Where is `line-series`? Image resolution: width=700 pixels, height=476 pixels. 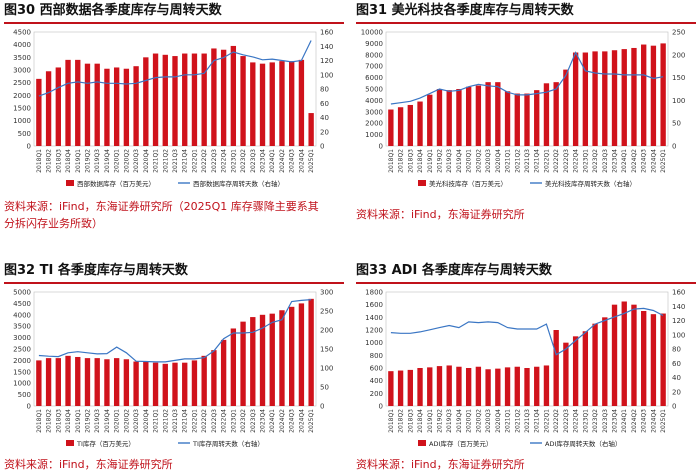 line-series is located at coordinates (175, 68).